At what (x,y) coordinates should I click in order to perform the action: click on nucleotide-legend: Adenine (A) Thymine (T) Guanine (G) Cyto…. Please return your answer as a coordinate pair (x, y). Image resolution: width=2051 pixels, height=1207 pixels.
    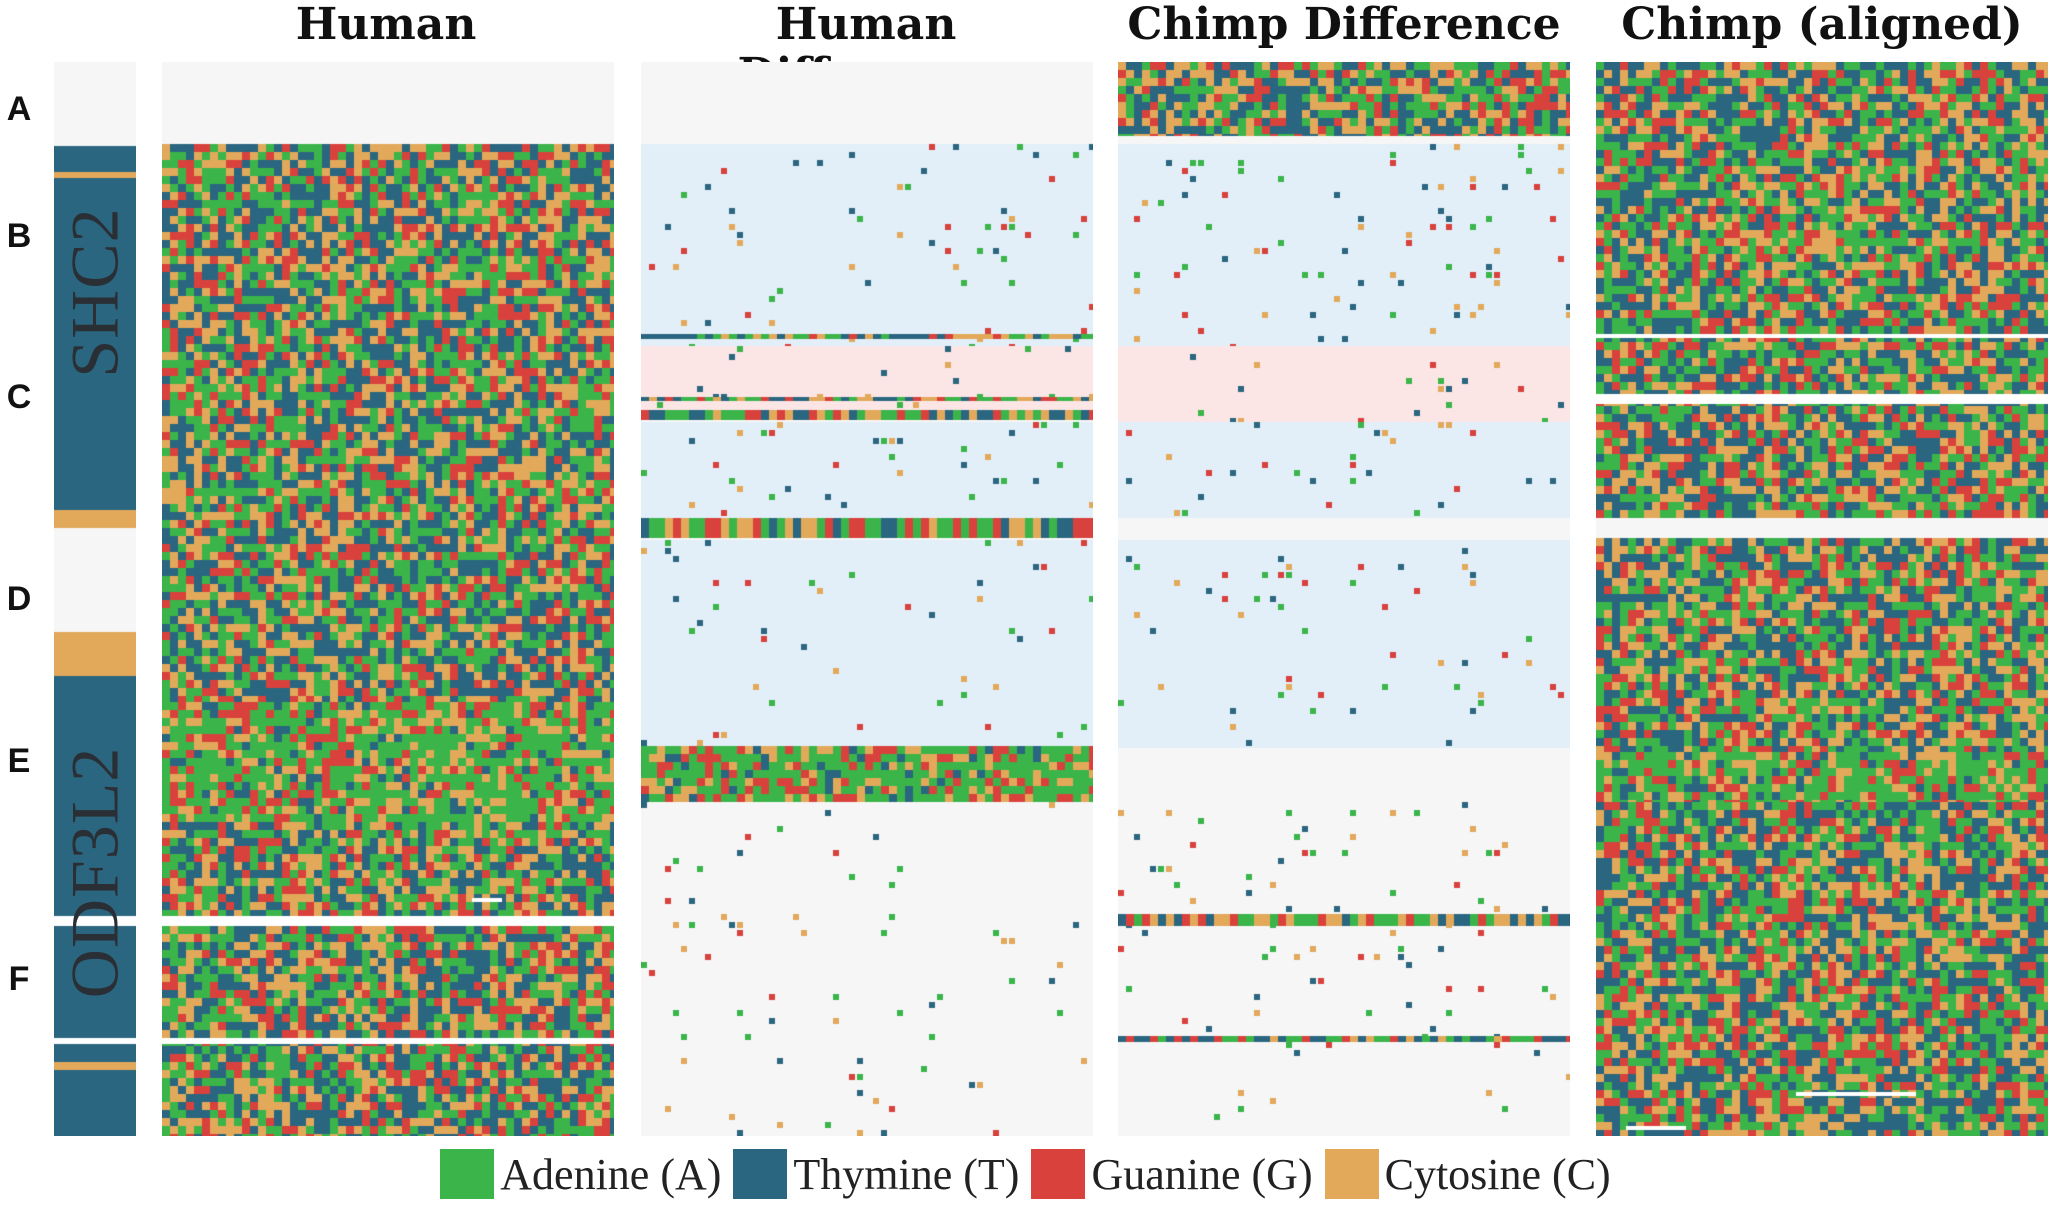
    Looking at the image, I should click on (1025, 1174).